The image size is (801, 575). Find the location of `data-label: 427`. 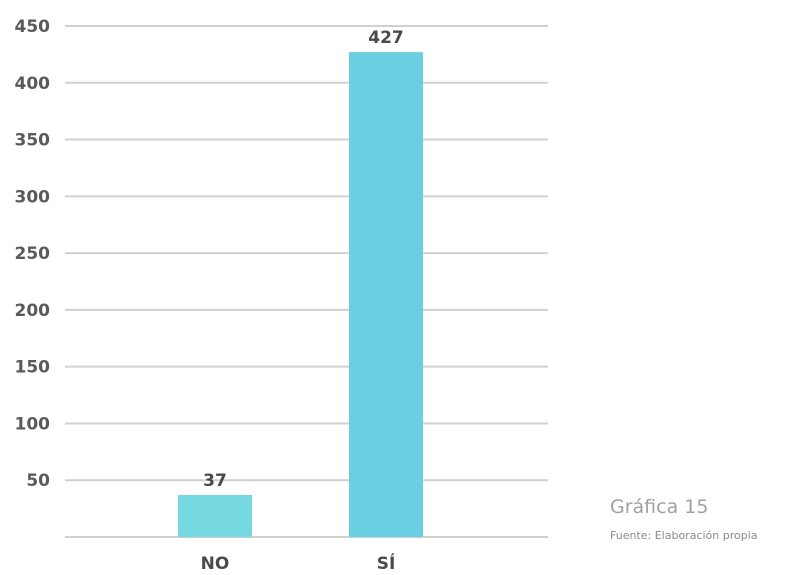

data-label: 427 is located at coordinates (386, 38).